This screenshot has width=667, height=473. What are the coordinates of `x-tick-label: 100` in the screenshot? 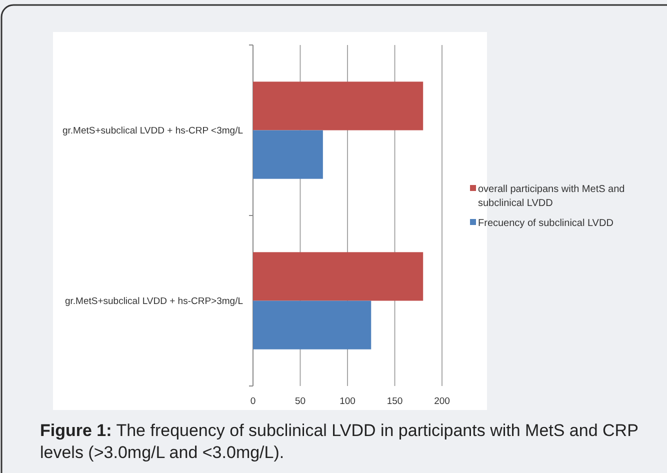 It's located at (348, 401).